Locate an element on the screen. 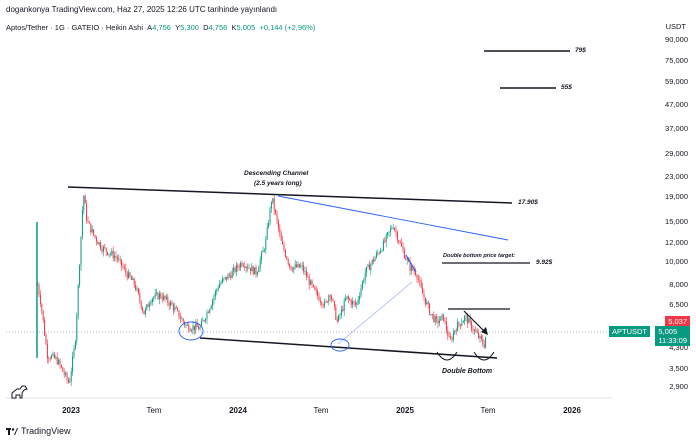 The image size is (696, 440). low-key: D is located at coordinates (206, 27).